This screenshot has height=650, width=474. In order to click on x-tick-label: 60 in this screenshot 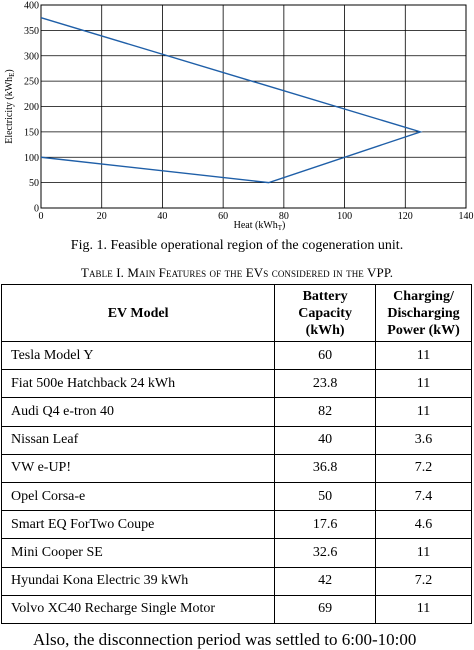, I will do `click(223, 216)`.